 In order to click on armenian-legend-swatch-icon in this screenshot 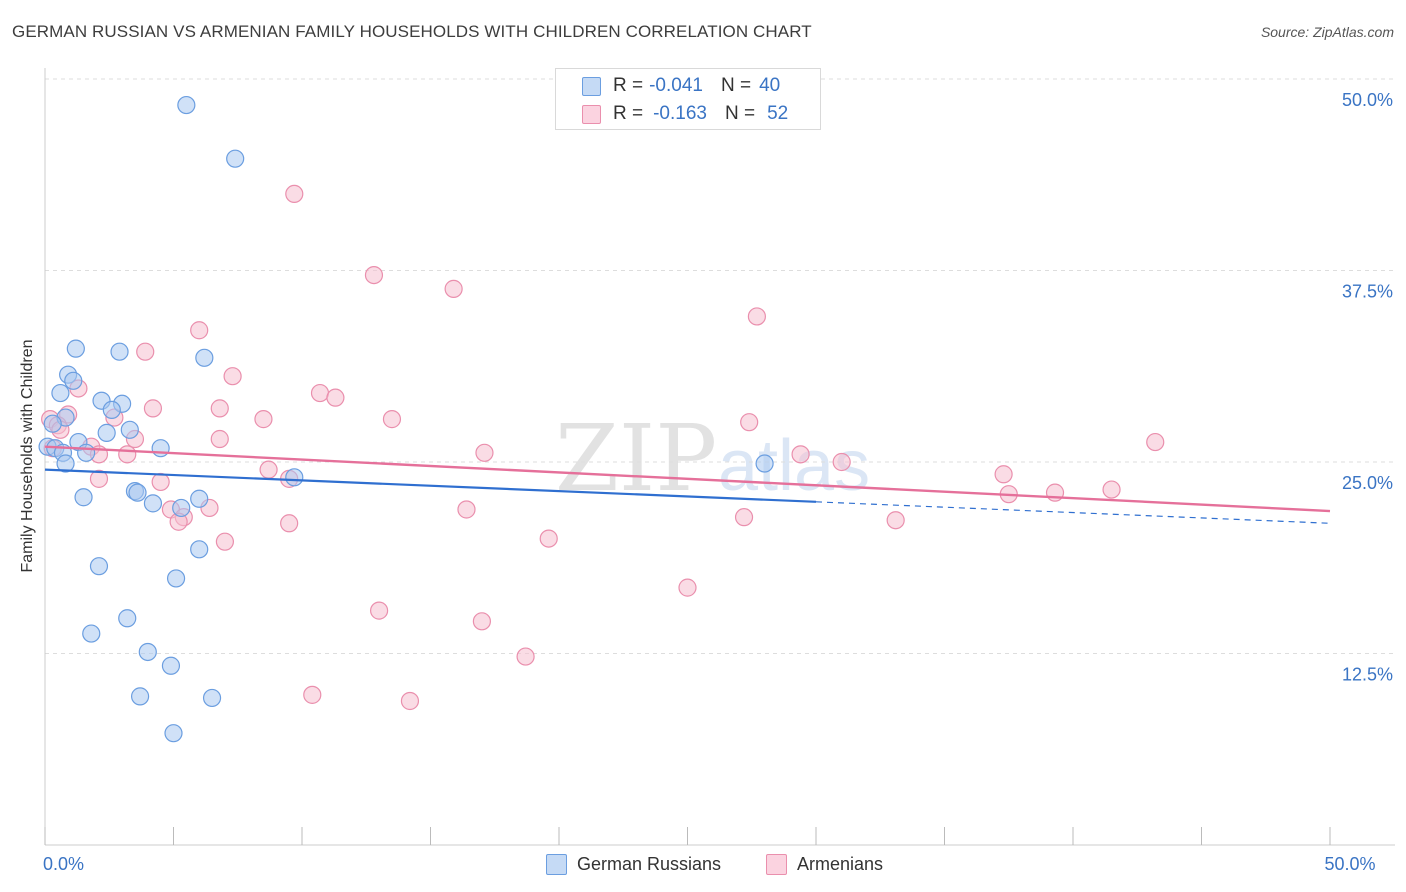, I will do `click(776, 864)`.